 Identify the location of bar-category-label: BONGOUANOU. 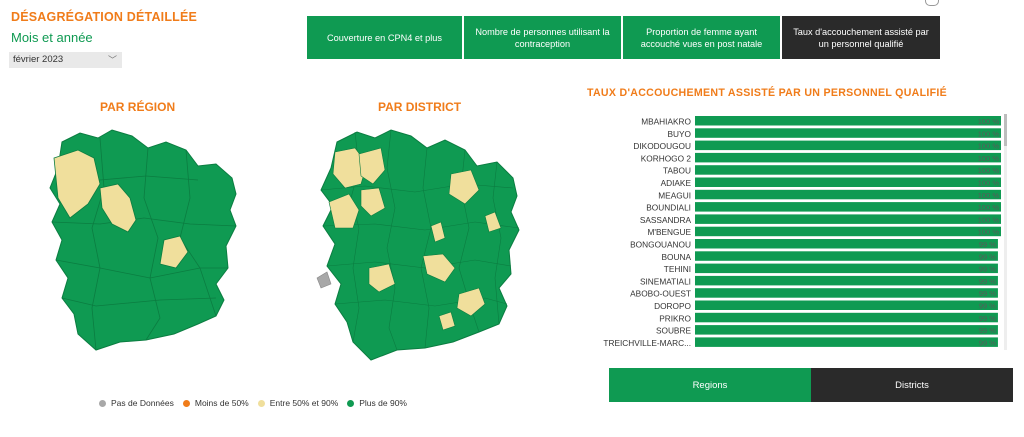
(660, 245).